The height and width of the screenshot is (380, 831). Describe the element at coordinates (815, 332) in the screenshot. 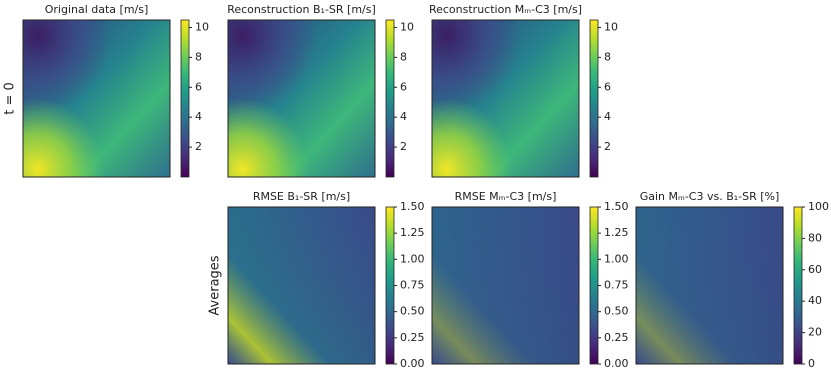

I see `colorbar-tick-label: 20` at that location.